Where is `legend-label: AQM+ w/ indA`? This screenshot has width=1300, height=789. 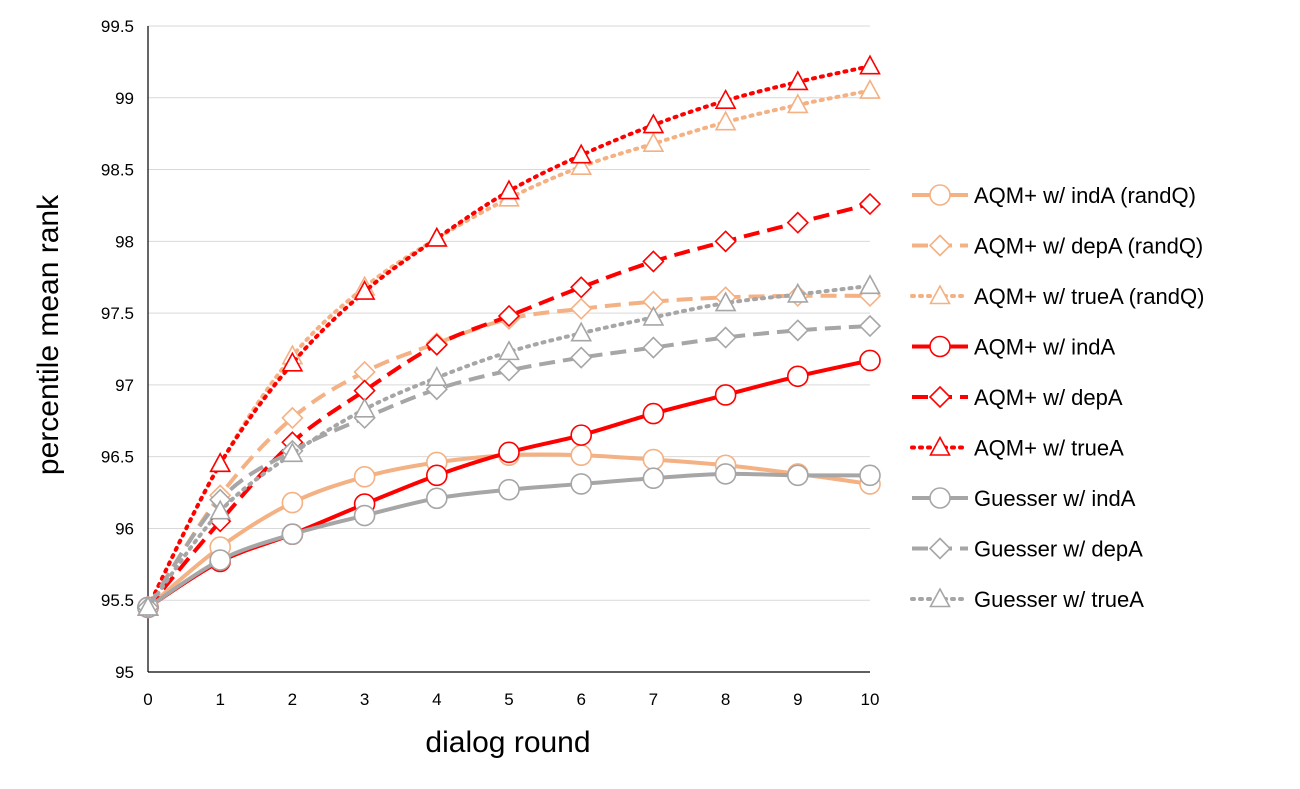 legend-label: AQM+ w/ indA is located at coordinates (1045, 347).